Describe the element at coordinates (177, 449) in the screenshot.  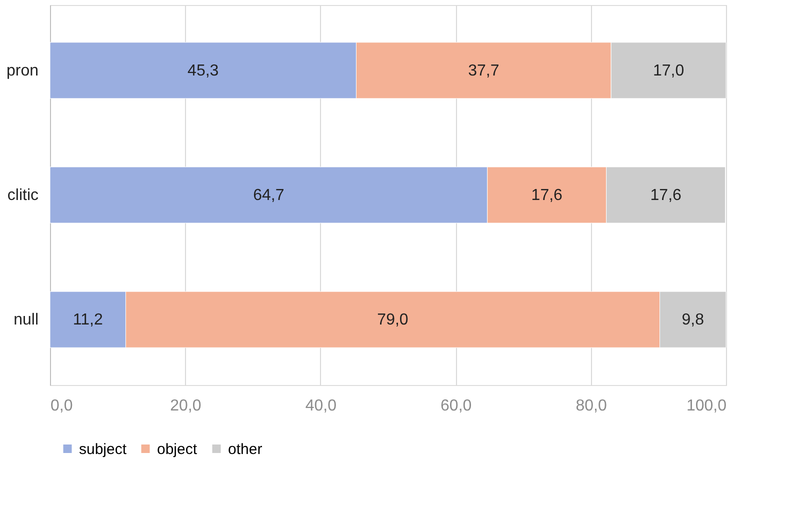
I see `legend-label: object` at that location.